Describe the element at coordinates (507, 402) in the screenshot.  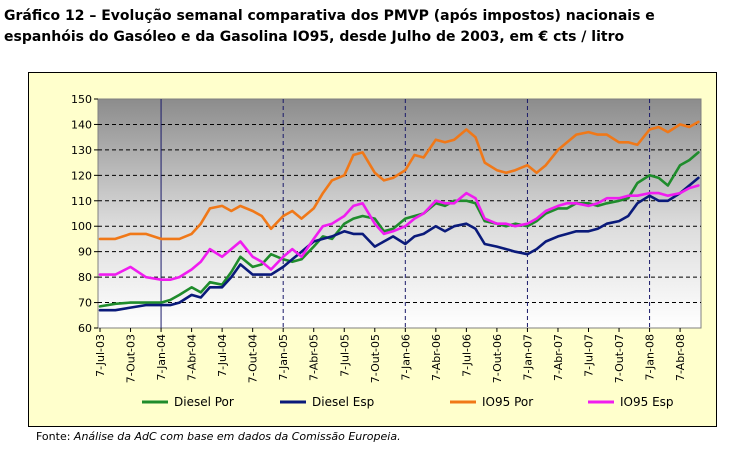
I see `legend-label: IO95 Por` at that location.